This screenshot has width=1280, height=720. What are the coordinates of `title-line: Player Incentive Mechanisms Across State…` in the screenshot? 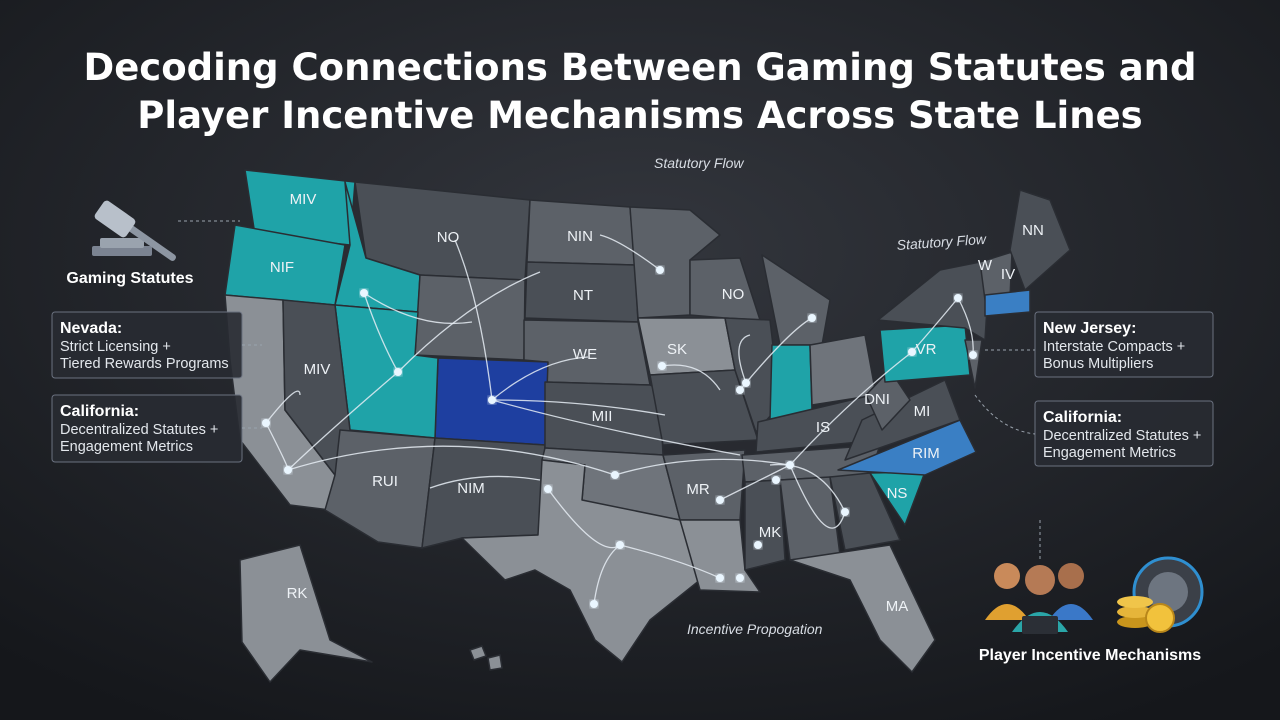 It's located at (639, 115).